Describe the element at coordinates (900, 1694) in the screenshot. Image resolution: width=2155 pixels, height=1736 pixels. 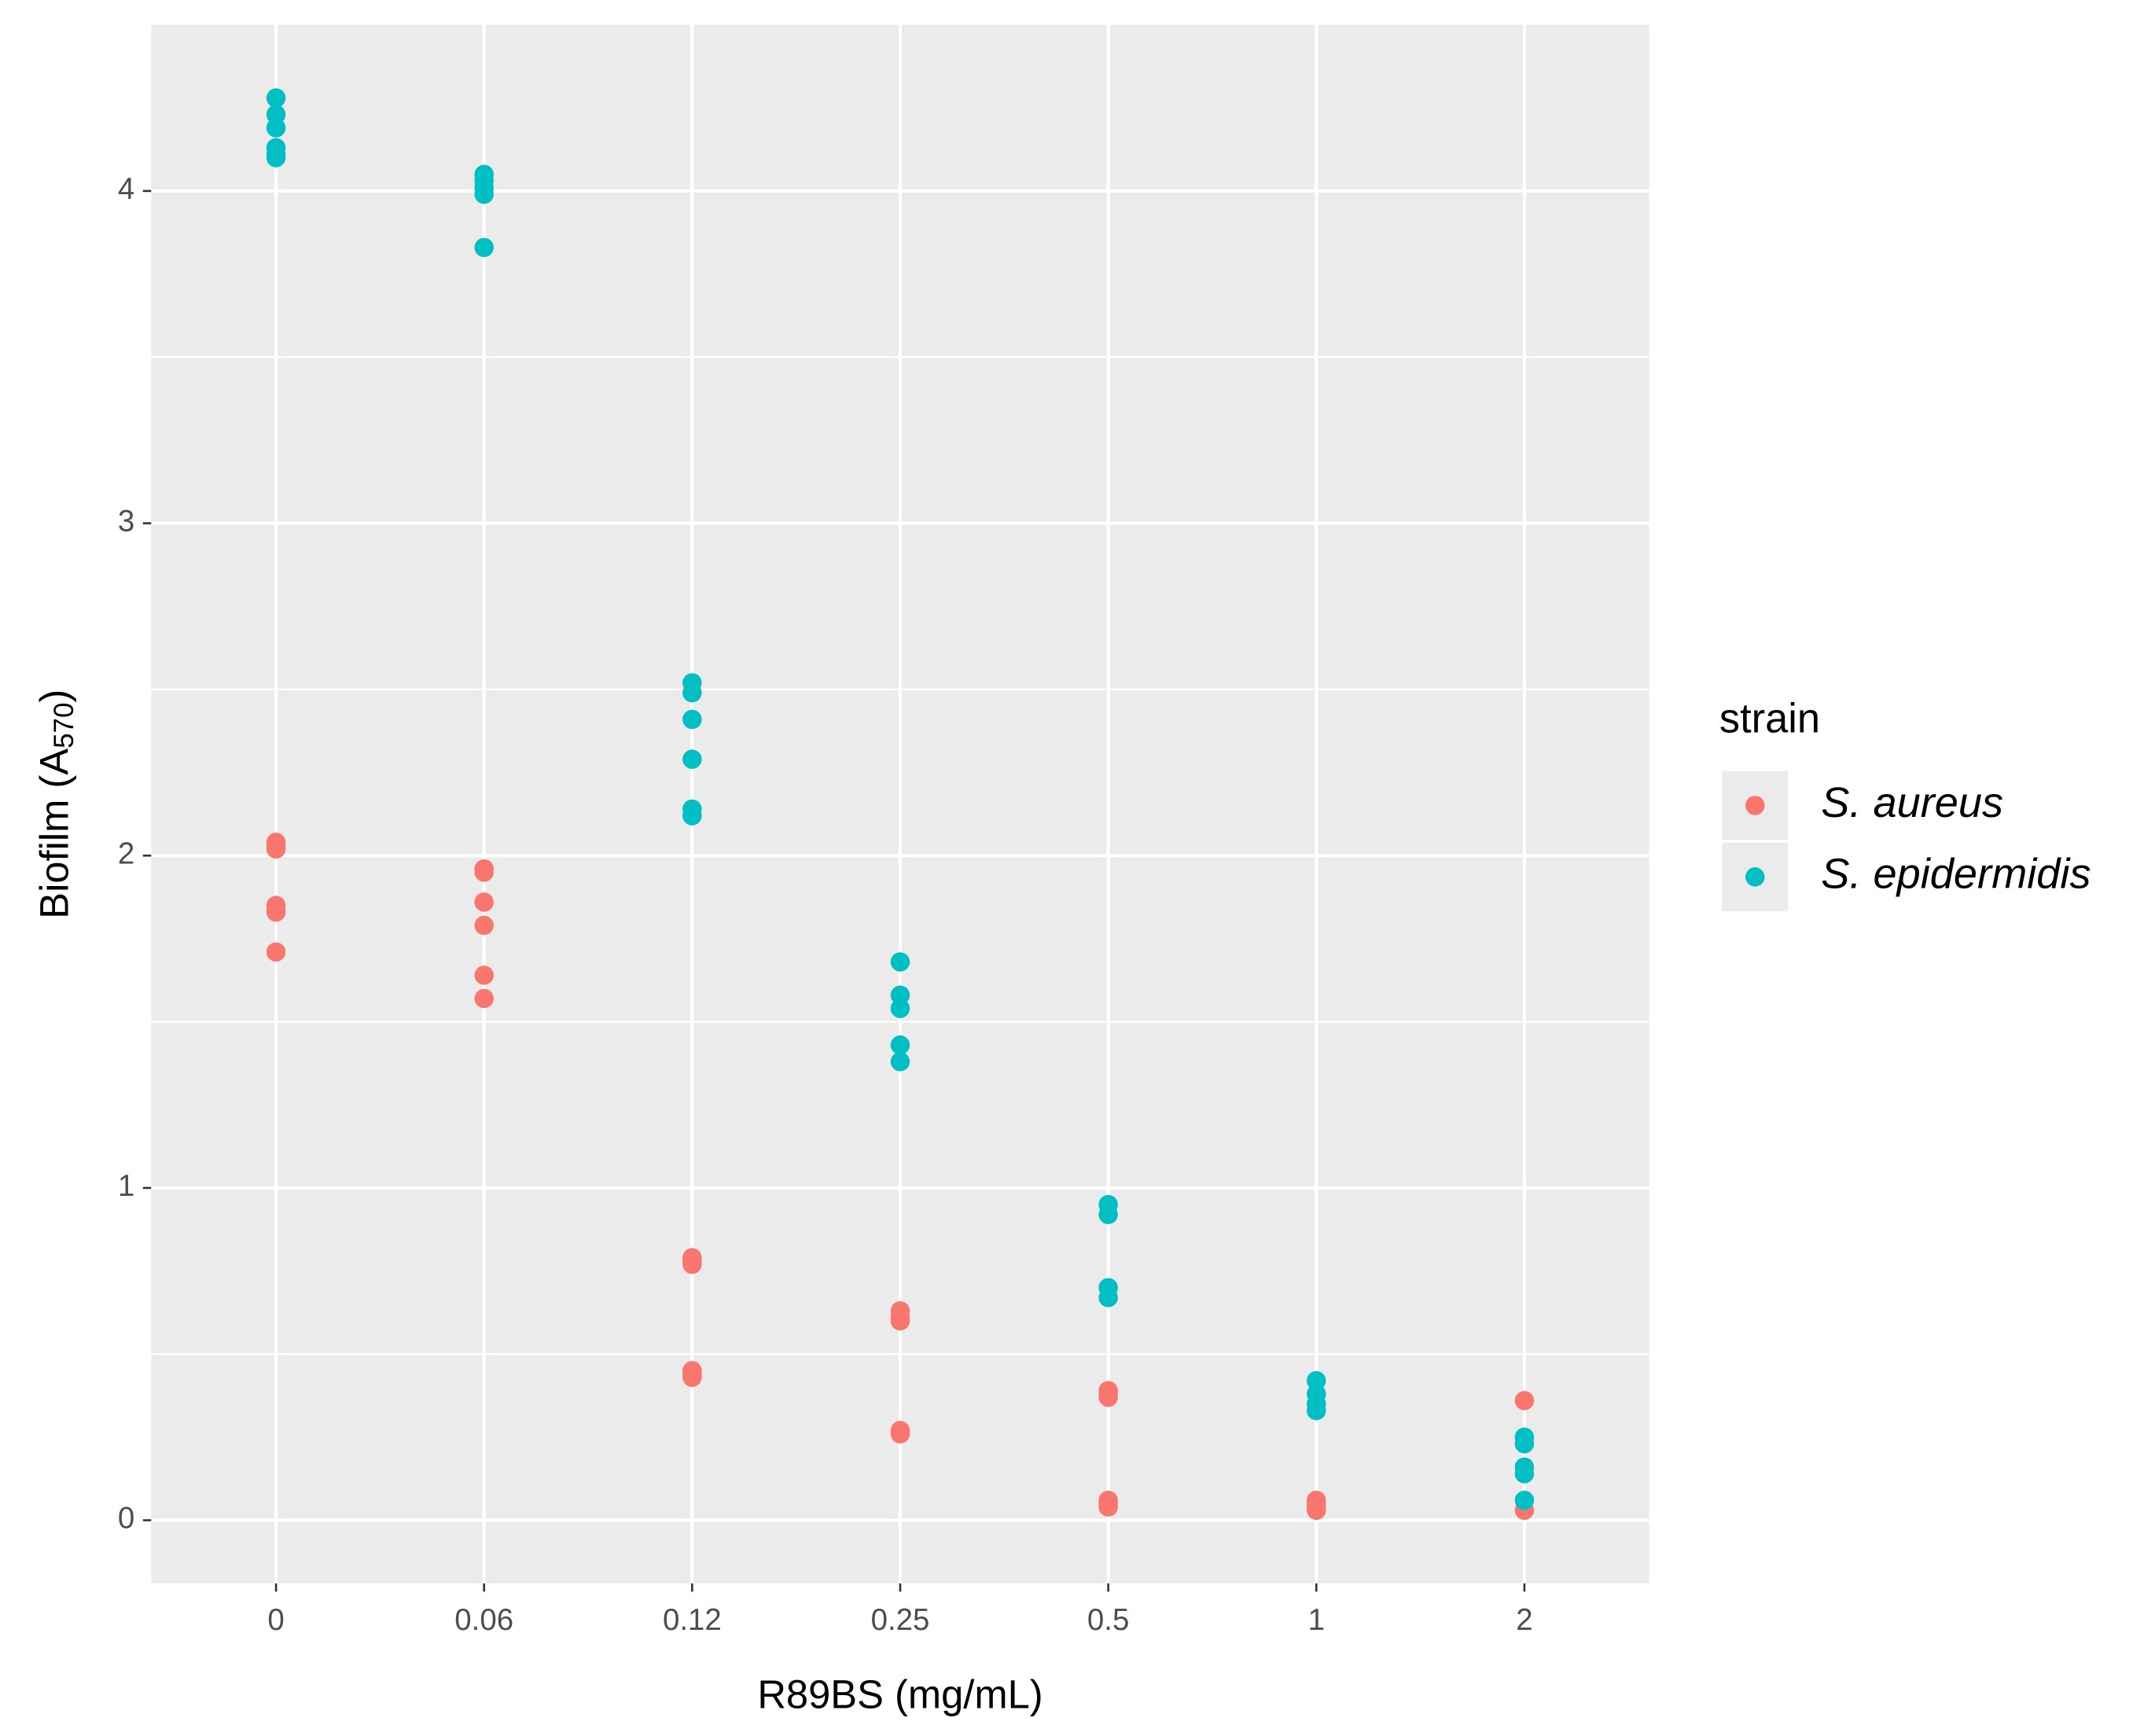
I see `x-axis-title: R89BS (mg/mL)` at that location.